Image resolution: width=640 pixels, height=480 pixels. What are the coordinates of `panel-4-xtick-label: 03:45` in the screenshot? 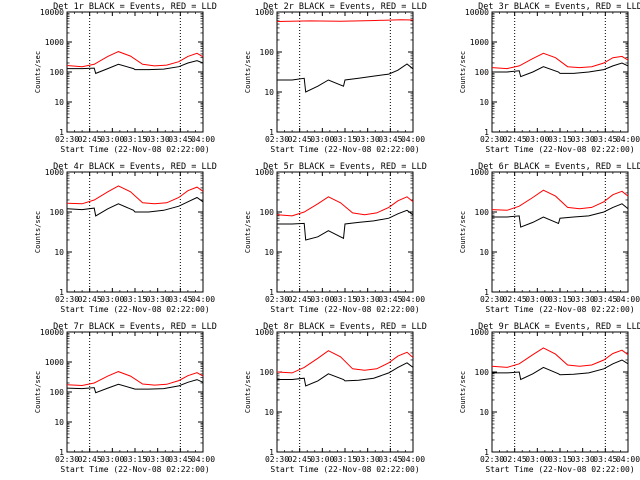 It's located at (180, 299).